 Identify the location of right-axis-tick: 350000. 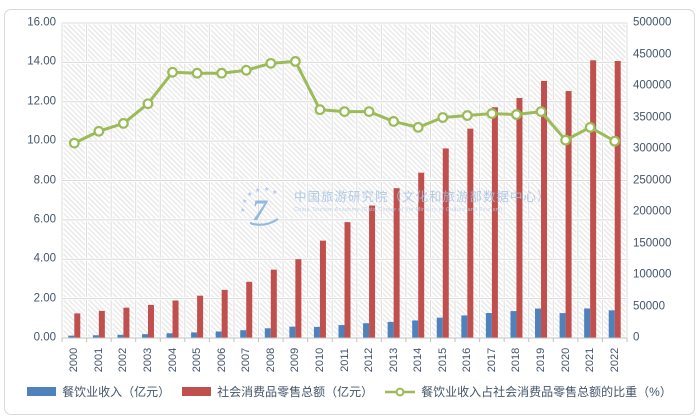
(652, 116).